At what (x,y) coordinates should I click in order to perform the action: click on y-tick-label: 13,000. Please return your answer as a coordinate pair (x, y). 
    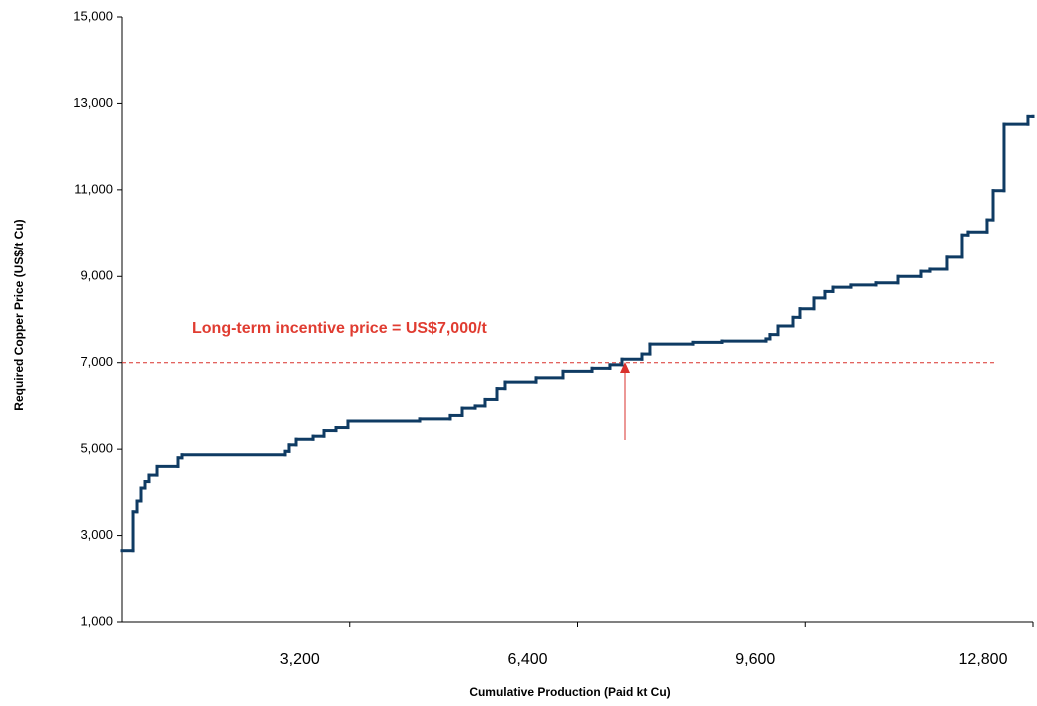
    Looking at the image, I should click on (93, 102).